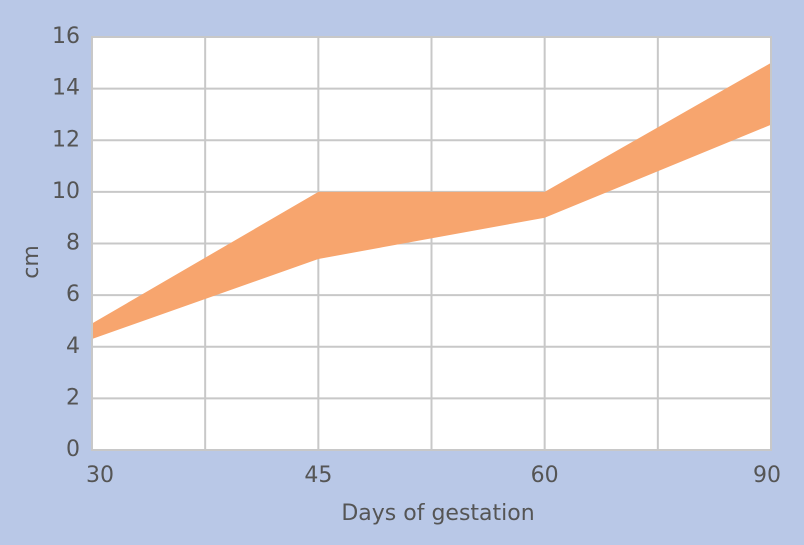 Image resolution: width=804 pixels, height=545 pixels. Describe the element at coordinates (73, 449) in the screenshot. I see `y-tick-label: 0` at that location.